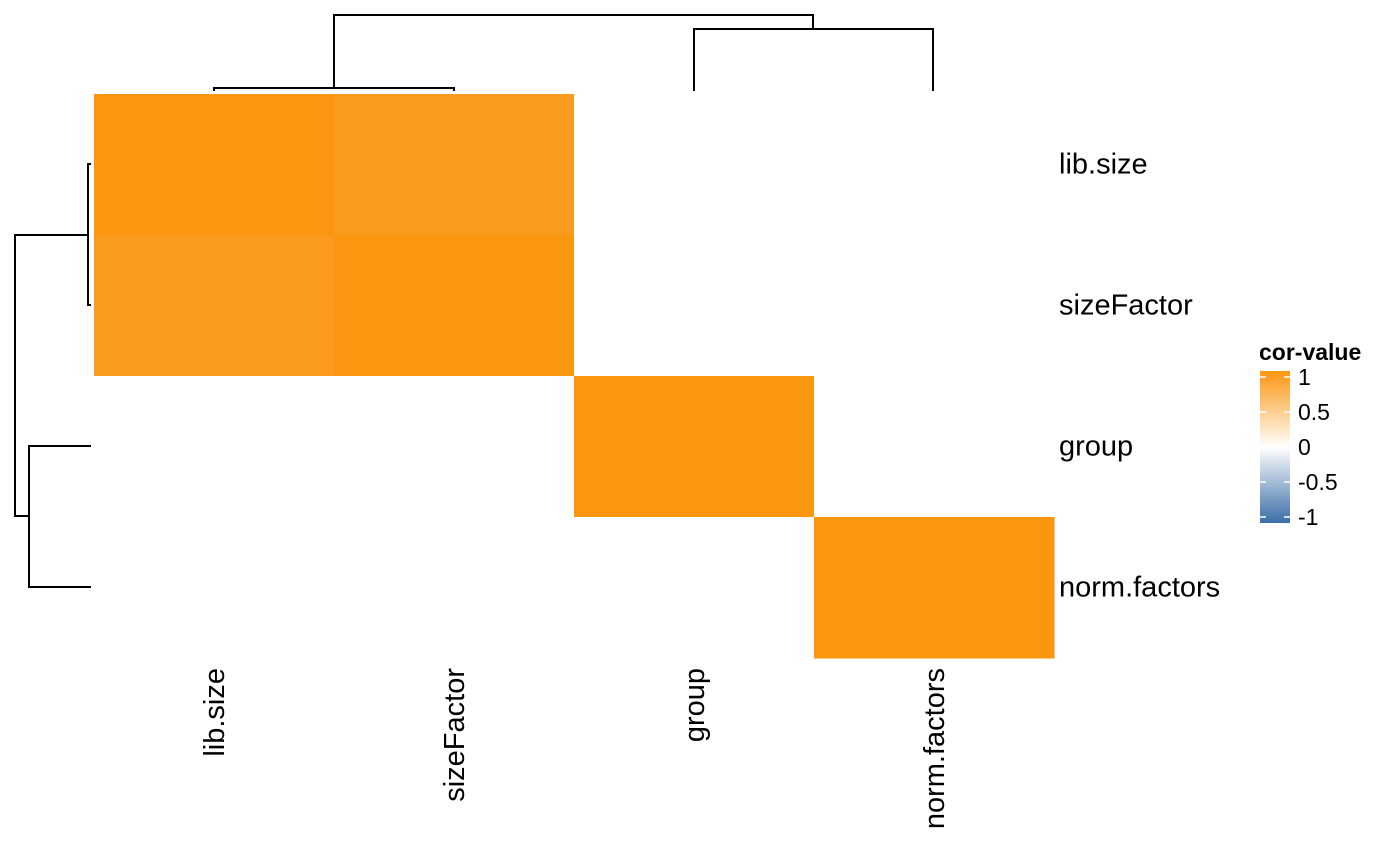  I want to click on row-dendrogram, so click(52, 375).